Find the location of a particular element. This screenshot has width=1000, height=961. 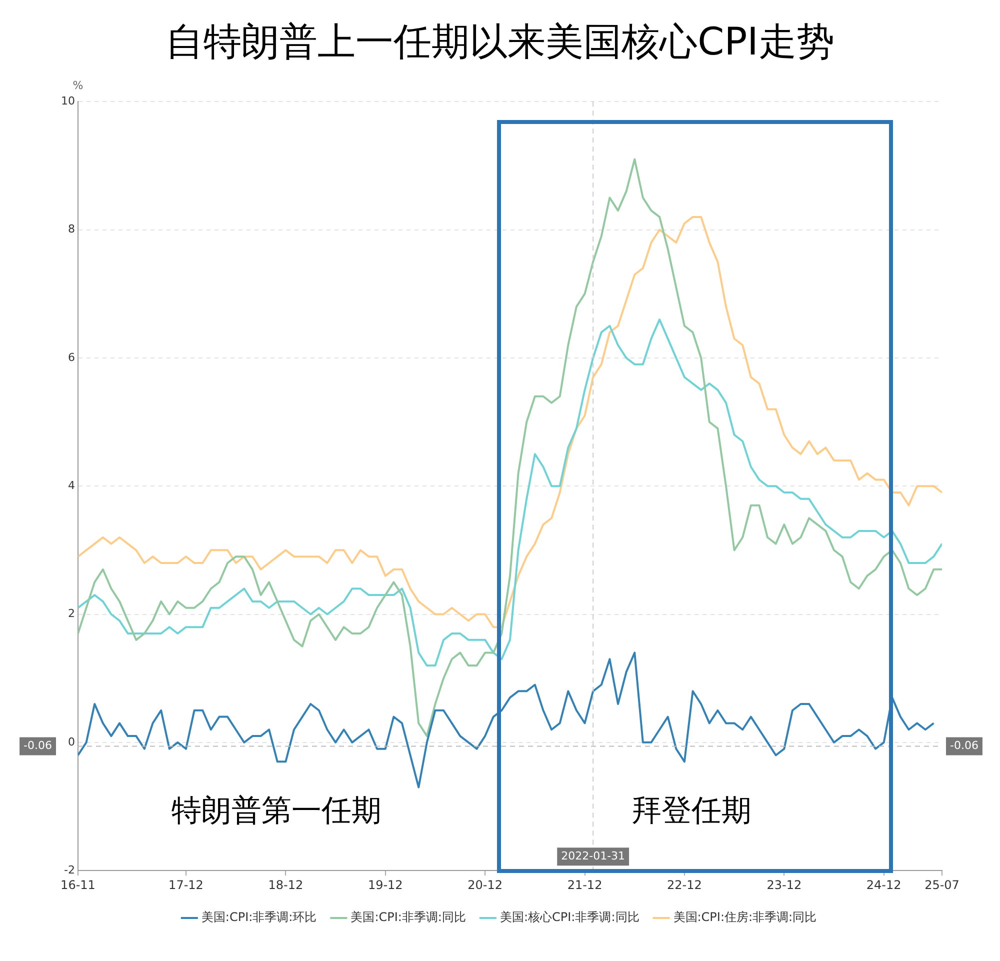

annotation: 特朗普第一任期 is located at coordinates (277, 811).